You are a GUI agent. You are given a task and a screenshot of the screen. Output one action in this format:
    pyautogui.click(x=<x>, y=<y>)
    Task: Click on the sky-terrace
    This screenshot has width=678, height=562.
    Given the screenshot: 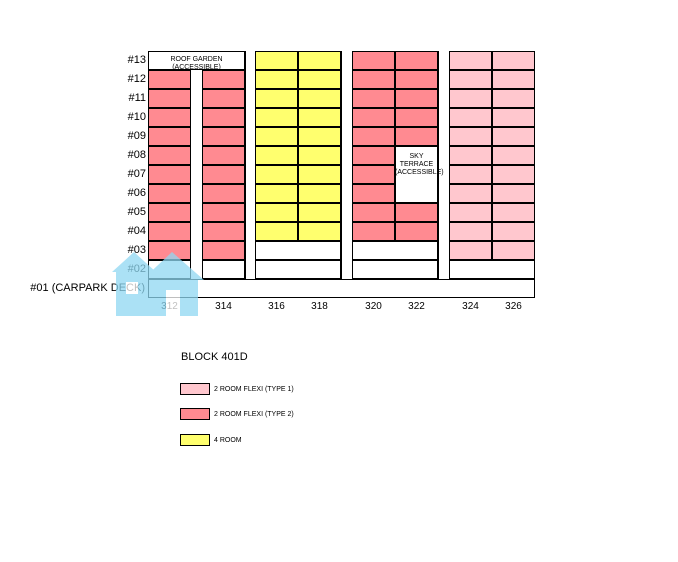 What is the action you would take?
    pyautogui.click(x=416, y=174)
    